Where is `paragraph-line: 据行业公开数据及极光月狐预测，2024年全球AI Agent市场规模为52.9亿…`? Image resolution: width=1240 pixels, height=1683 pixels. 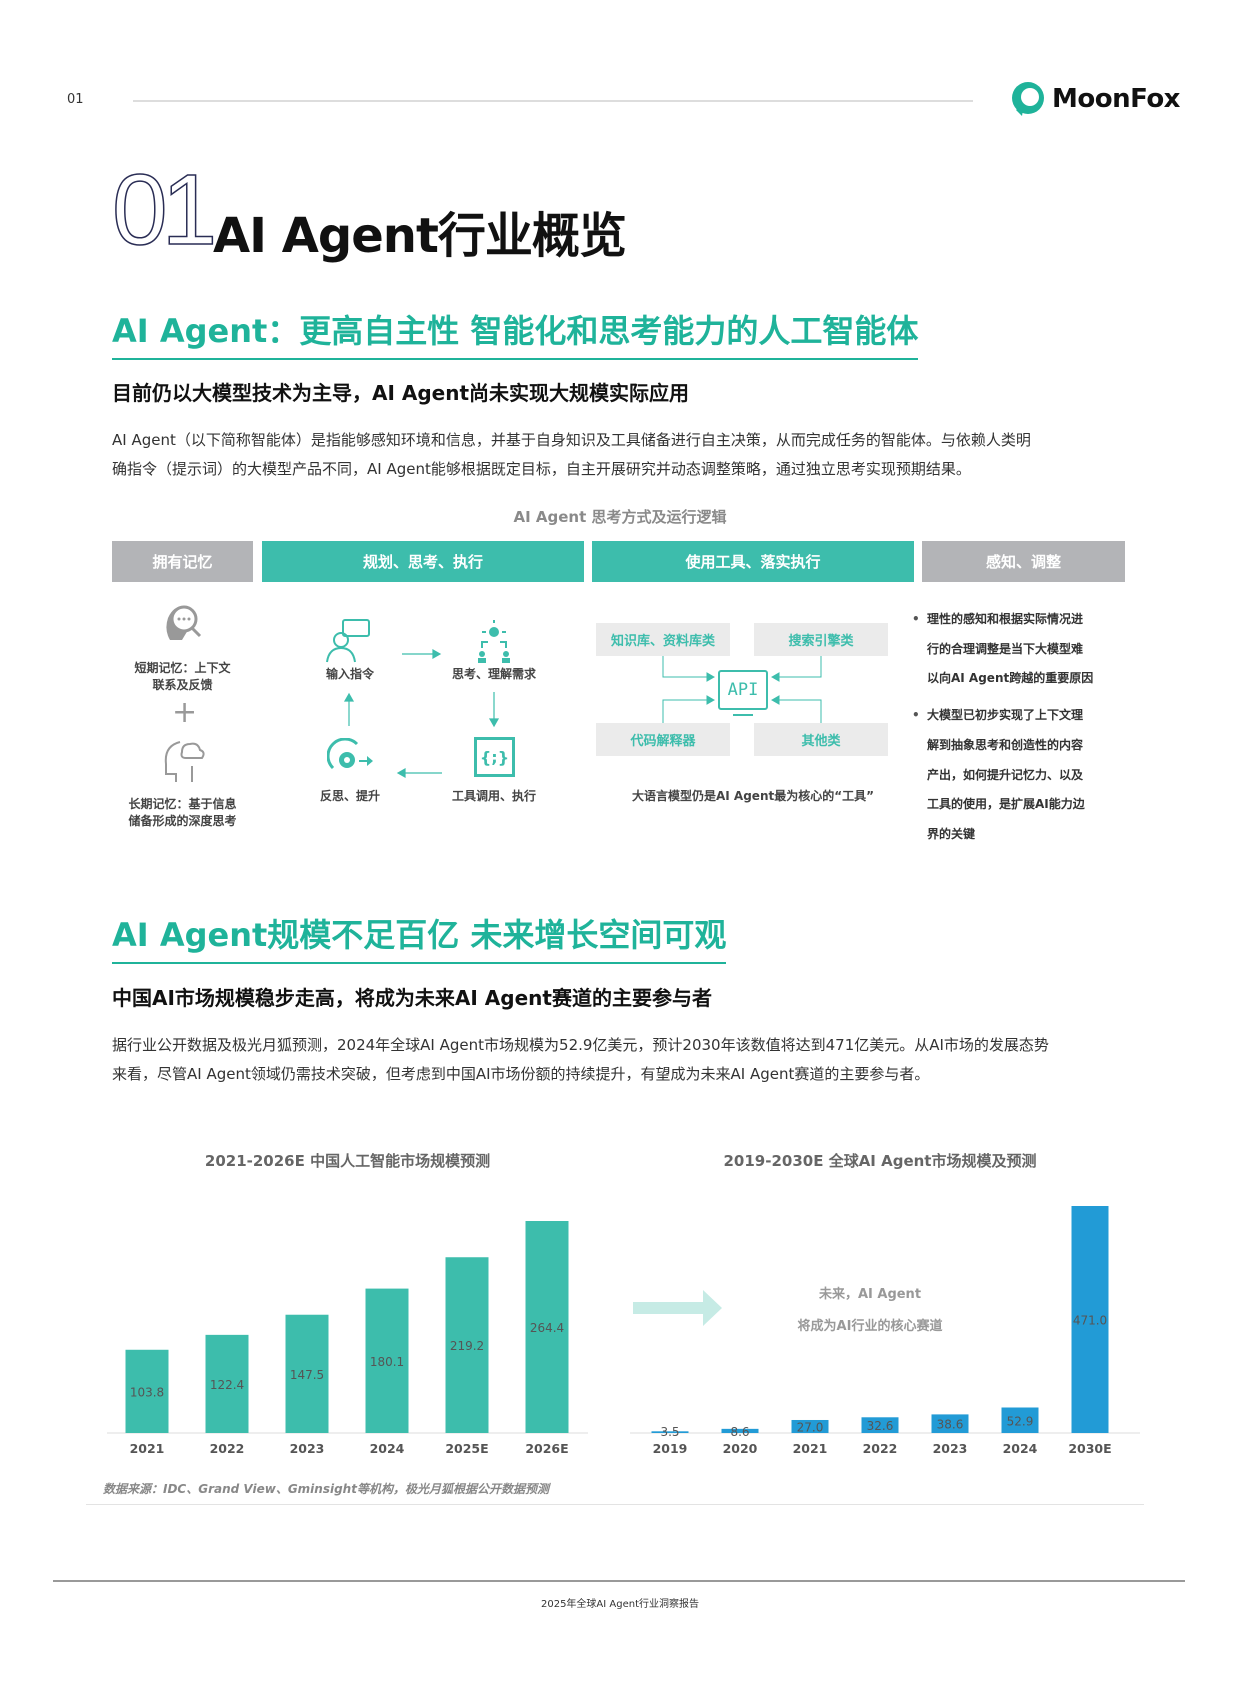 paragraph-line: 据行业公开数据及极光月狐预测，2024年全球AI Agent市场规模为52.9亿… is located at coordinates (580, 1045).